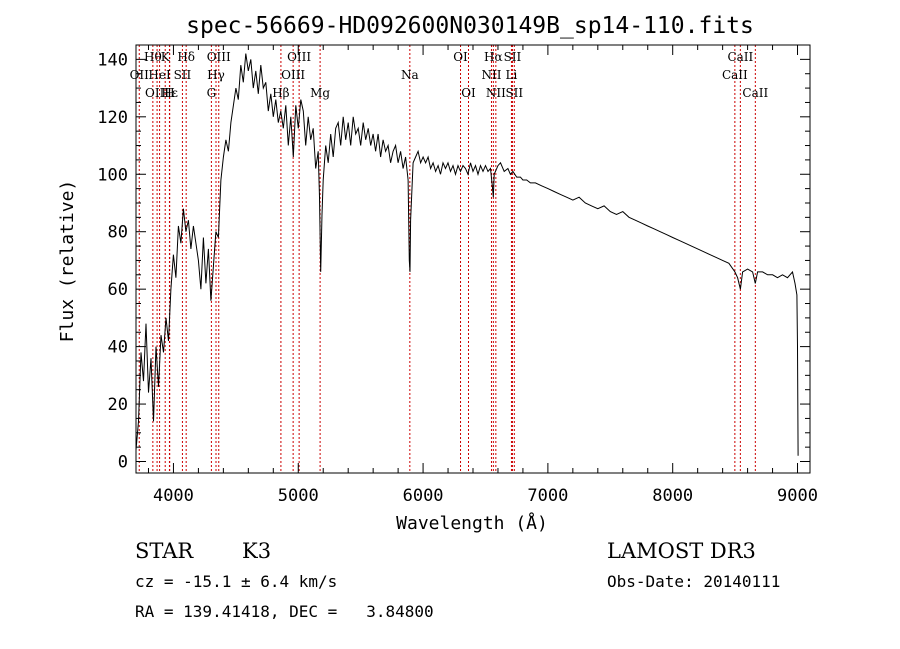  Describe the element at coordinates (112, 175) in the screenshot. I see `y-tick-label-100: 100` at that location.